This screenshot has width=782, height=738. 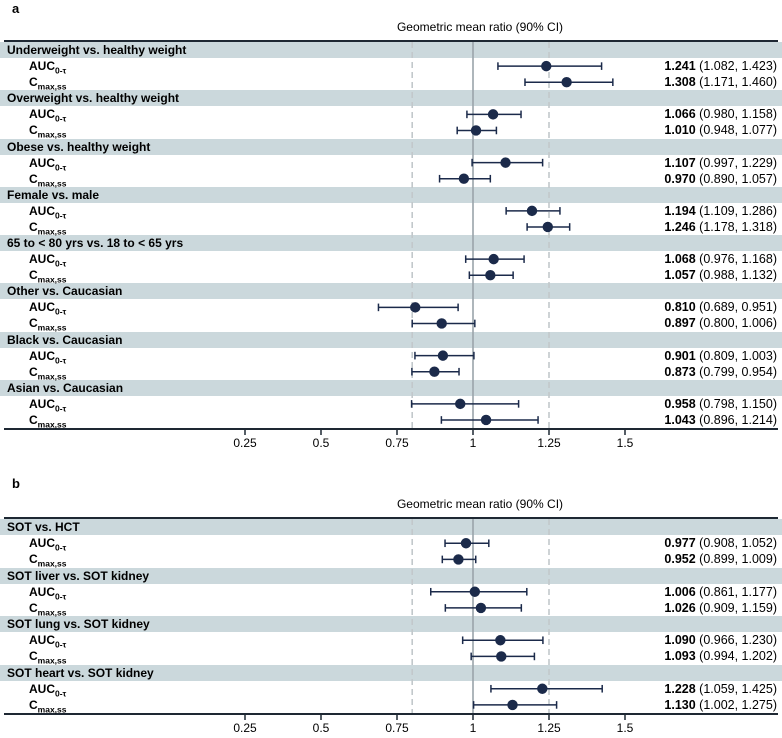 I want to click on estimate-text: 1.068, so click(x=680, y=259).